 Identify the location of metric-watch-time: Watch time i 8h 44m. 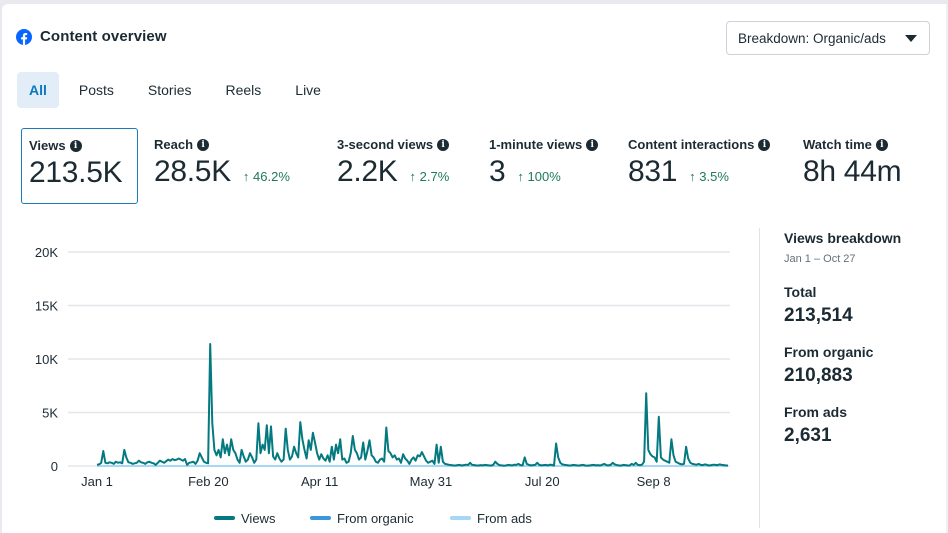
(865, 166).